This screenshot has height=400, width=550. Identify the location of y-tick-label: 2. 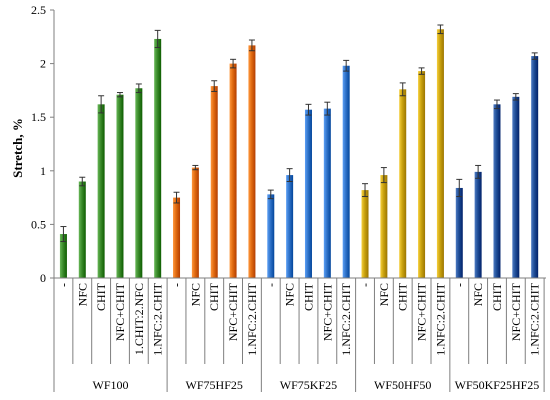
(43, 64).